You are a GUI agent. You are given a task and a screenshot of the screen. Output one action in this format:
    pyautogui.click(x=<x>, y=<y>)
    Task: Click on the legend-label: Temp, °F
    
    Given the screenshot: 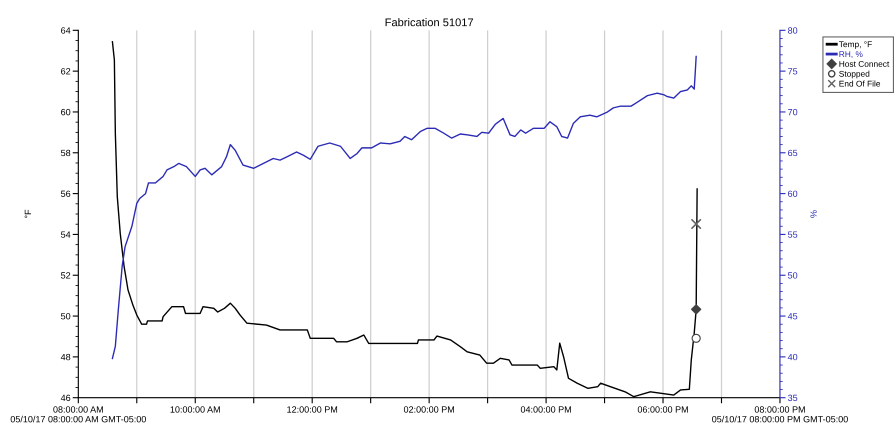 What is the action you would take?
    pyautogui.click(x=855, y=45)
    